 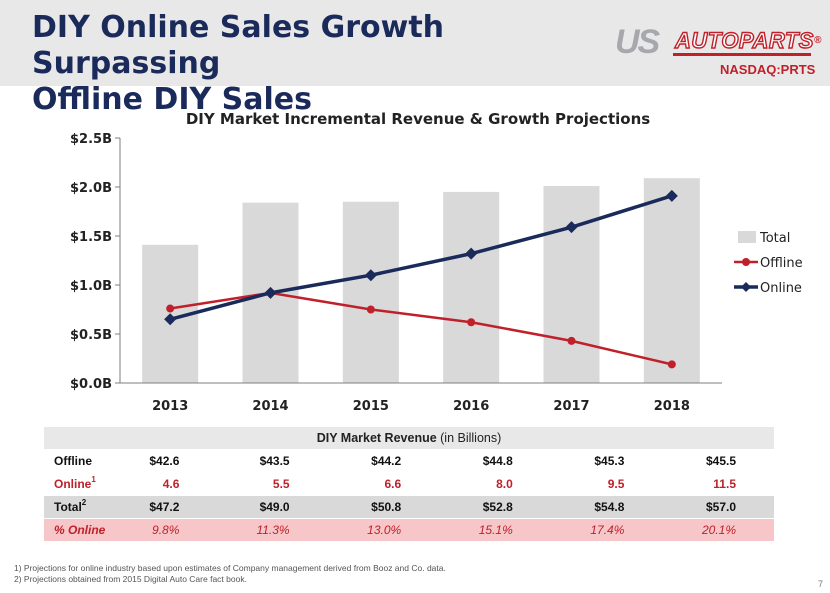 What do you see at coordinates (270, 406) in the screenshot?
I see `x-tick-label: 2014` at bounding box center [270, 406].